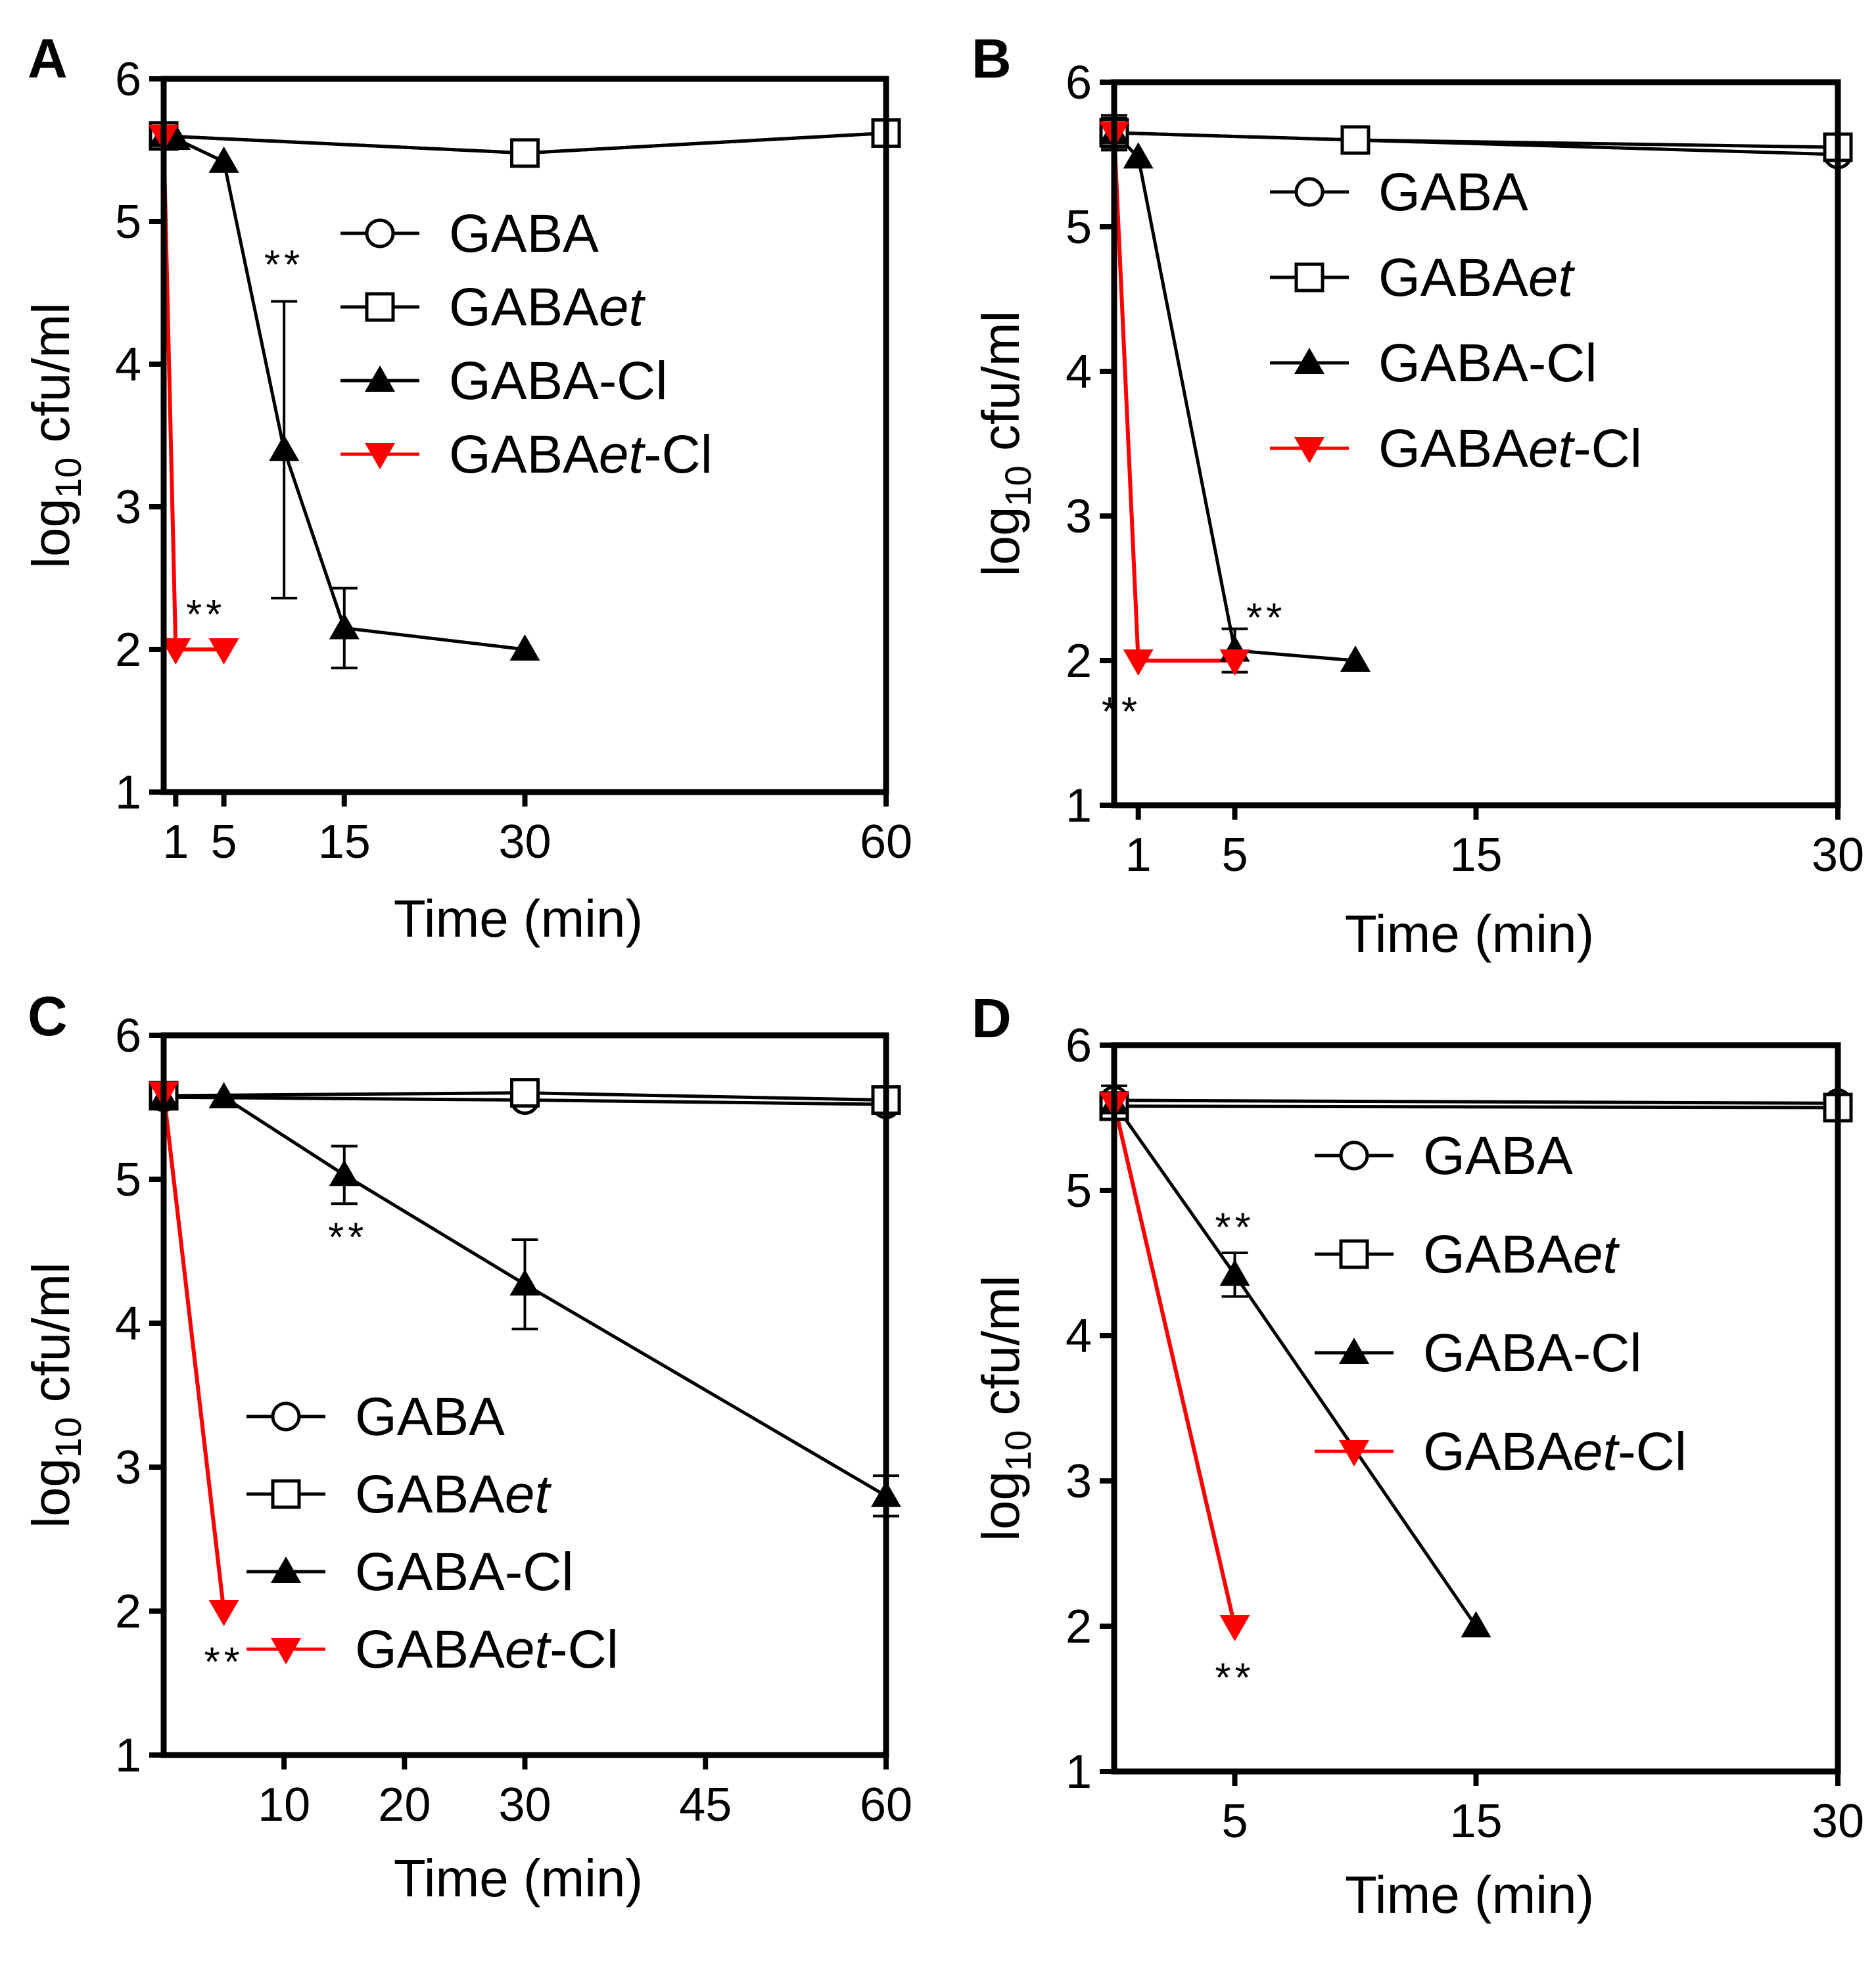  Describe the element at coordinates (1079, 227) in the screenshot. I see `panel-b-y-tick-label: 5` at that location.